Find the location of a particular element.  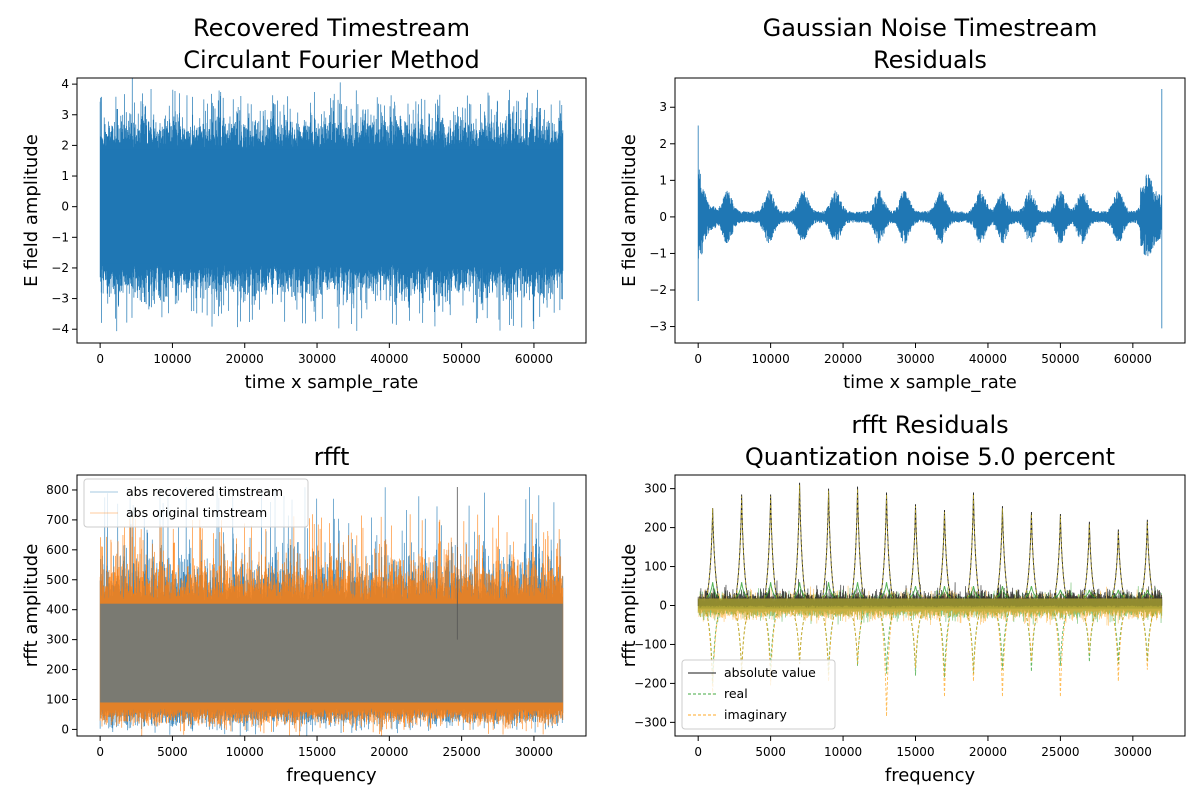

series-line is located at coordinates (930, 208).